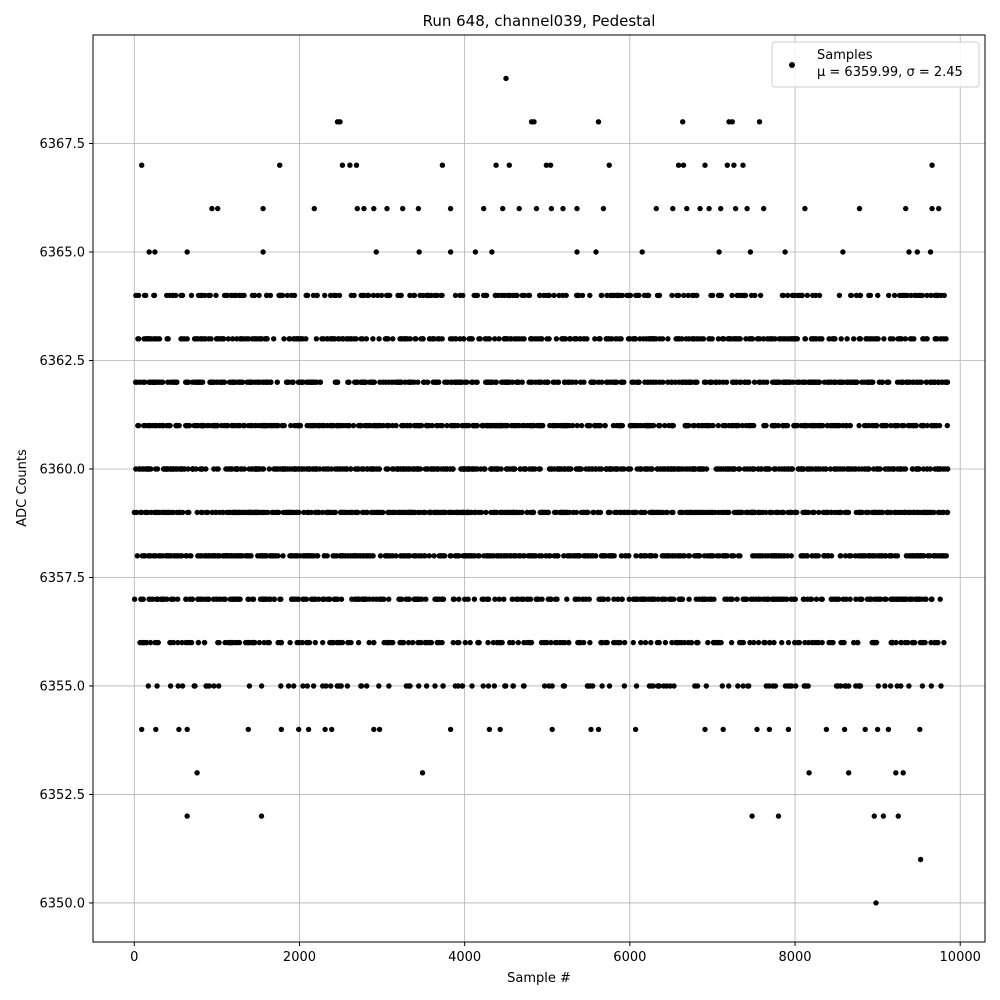 This screenshot has height=1000, width=1000. Describe the element at coordinates (875, 64) in the screenshot. I see `legend-box` at that location.